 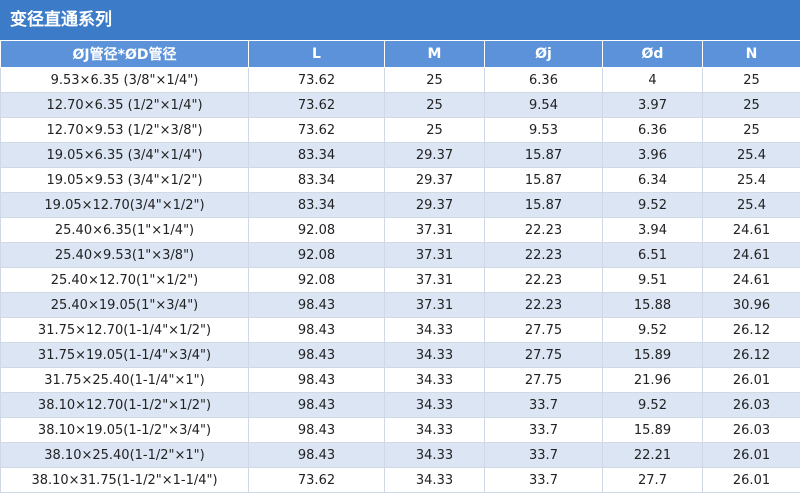 I want to click on table-cell: 22.21, so click(x=653, y=455).